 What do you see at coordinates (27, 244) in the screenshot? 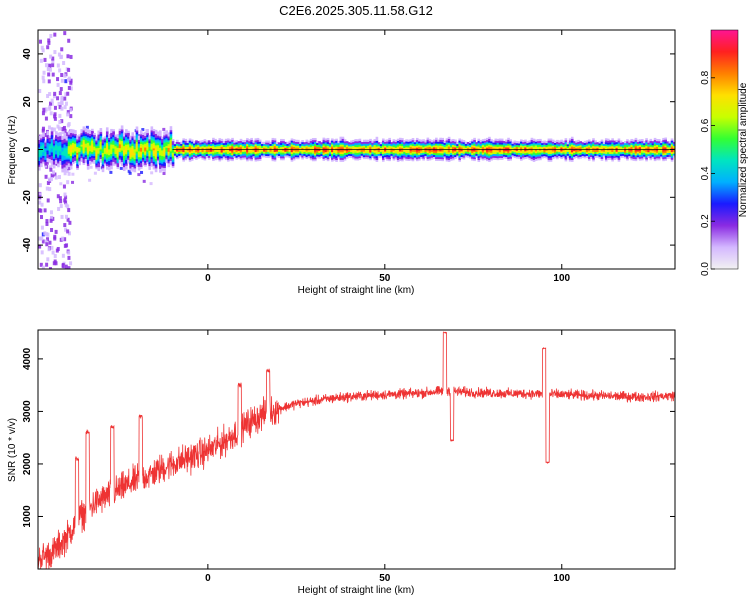
I see `y-tick-label: -40` at bounding box center [27, 244].